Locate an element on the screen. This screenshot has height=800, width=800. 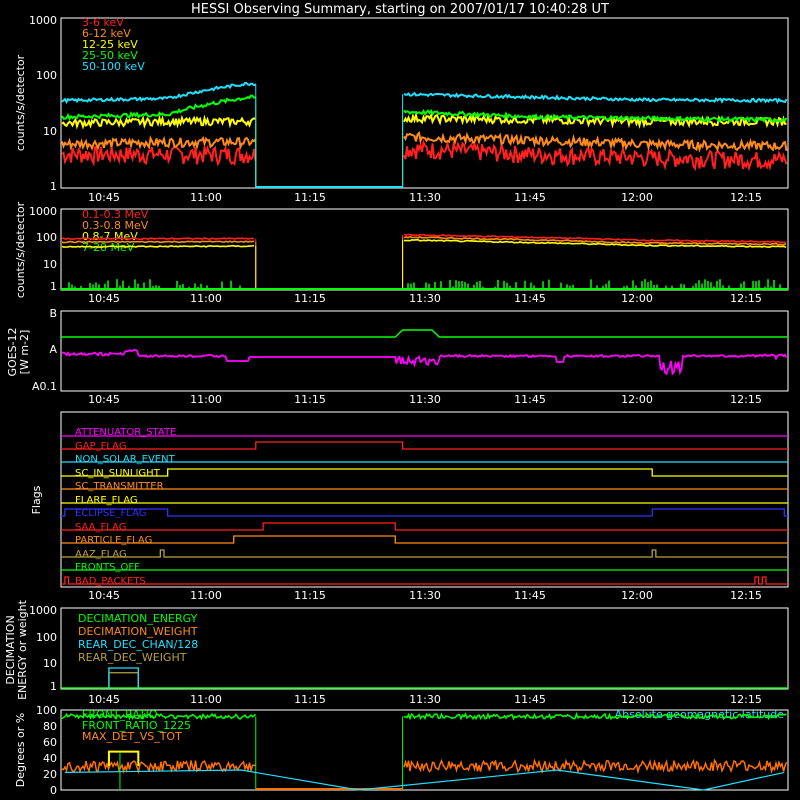
p2-ytick: 1000 is located at coordinates (43, 211).